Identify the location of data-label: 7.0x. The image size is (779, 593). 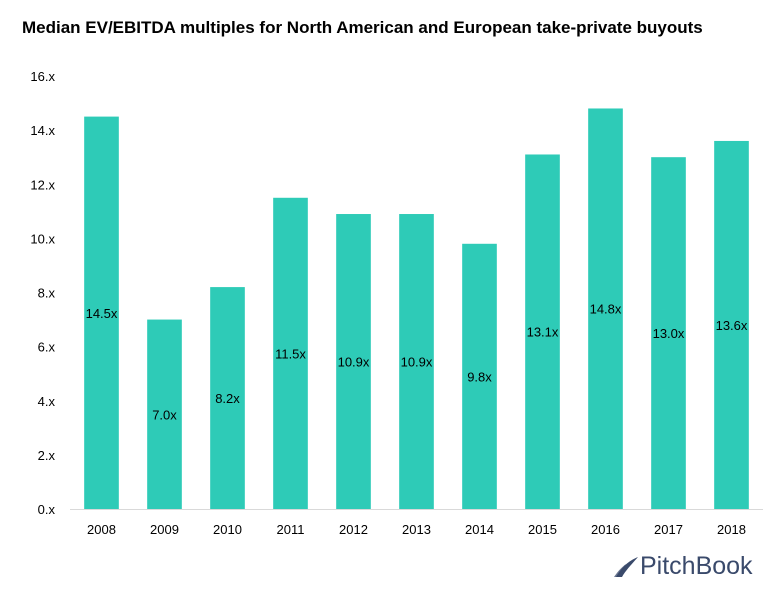
(164, 414).